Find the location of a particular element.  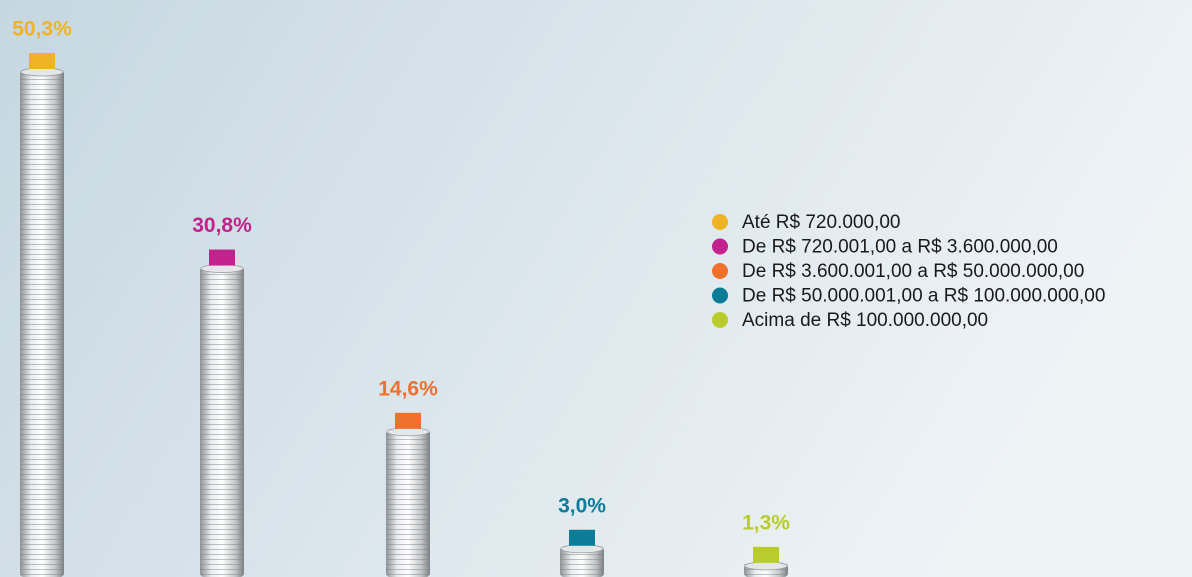

legend-label: De R$ 50.000.001,00 a R$ 100.000.000,00 is located at coordinates (923, 296).